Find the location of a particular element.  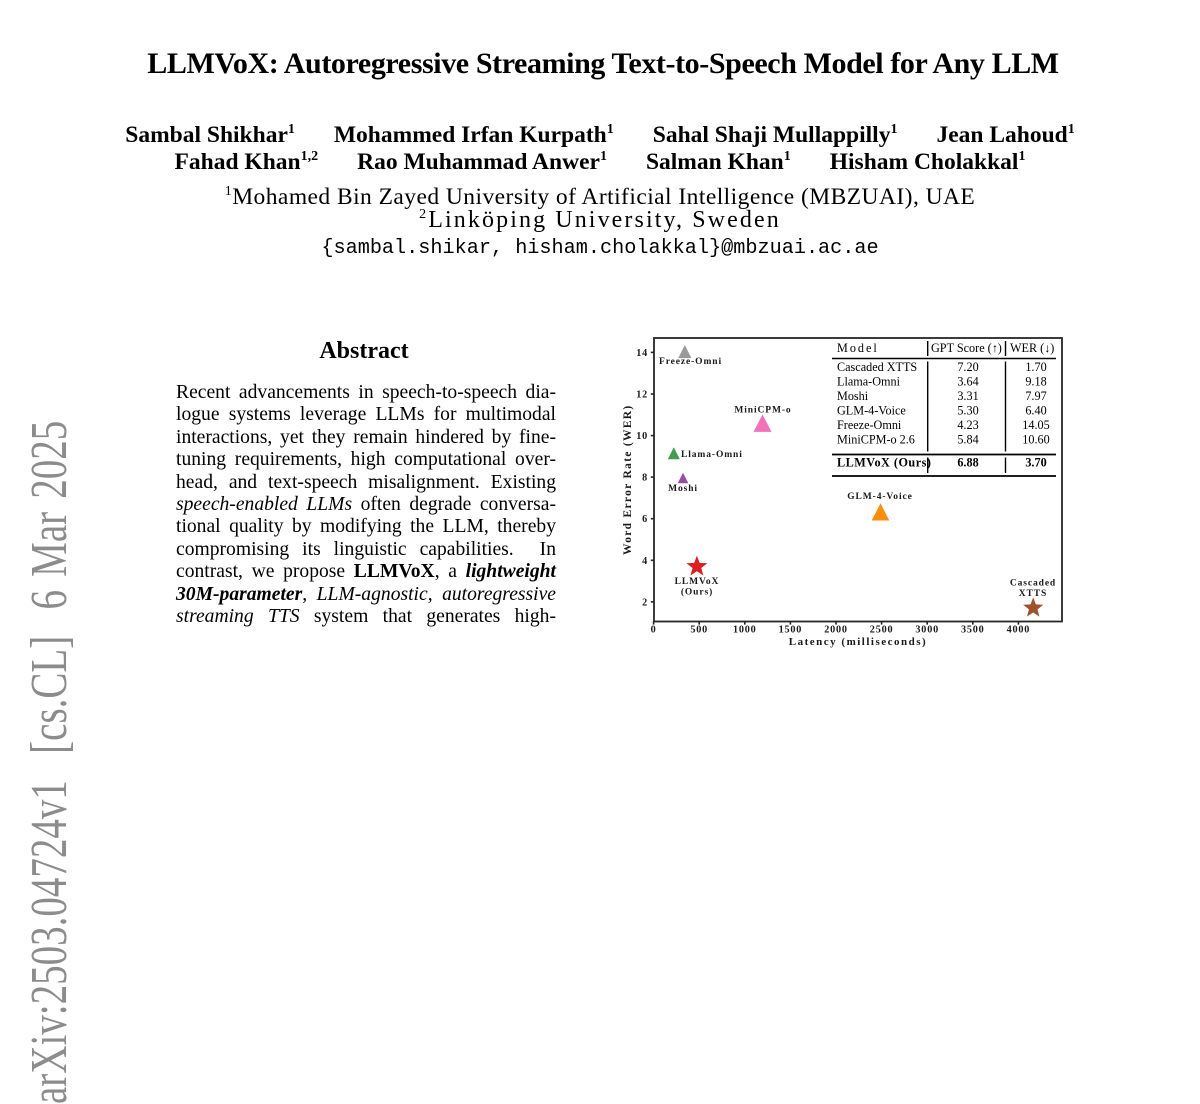

svg-text: 3500 is located at coordinates (973, 630).